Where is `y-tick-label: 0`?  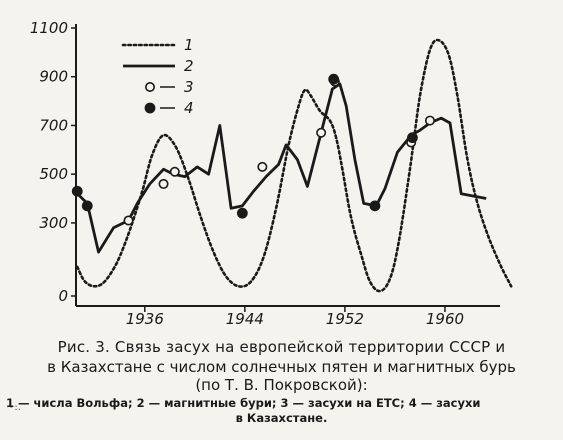 y-tick-label: 0 is located at coordinates (63, 296).